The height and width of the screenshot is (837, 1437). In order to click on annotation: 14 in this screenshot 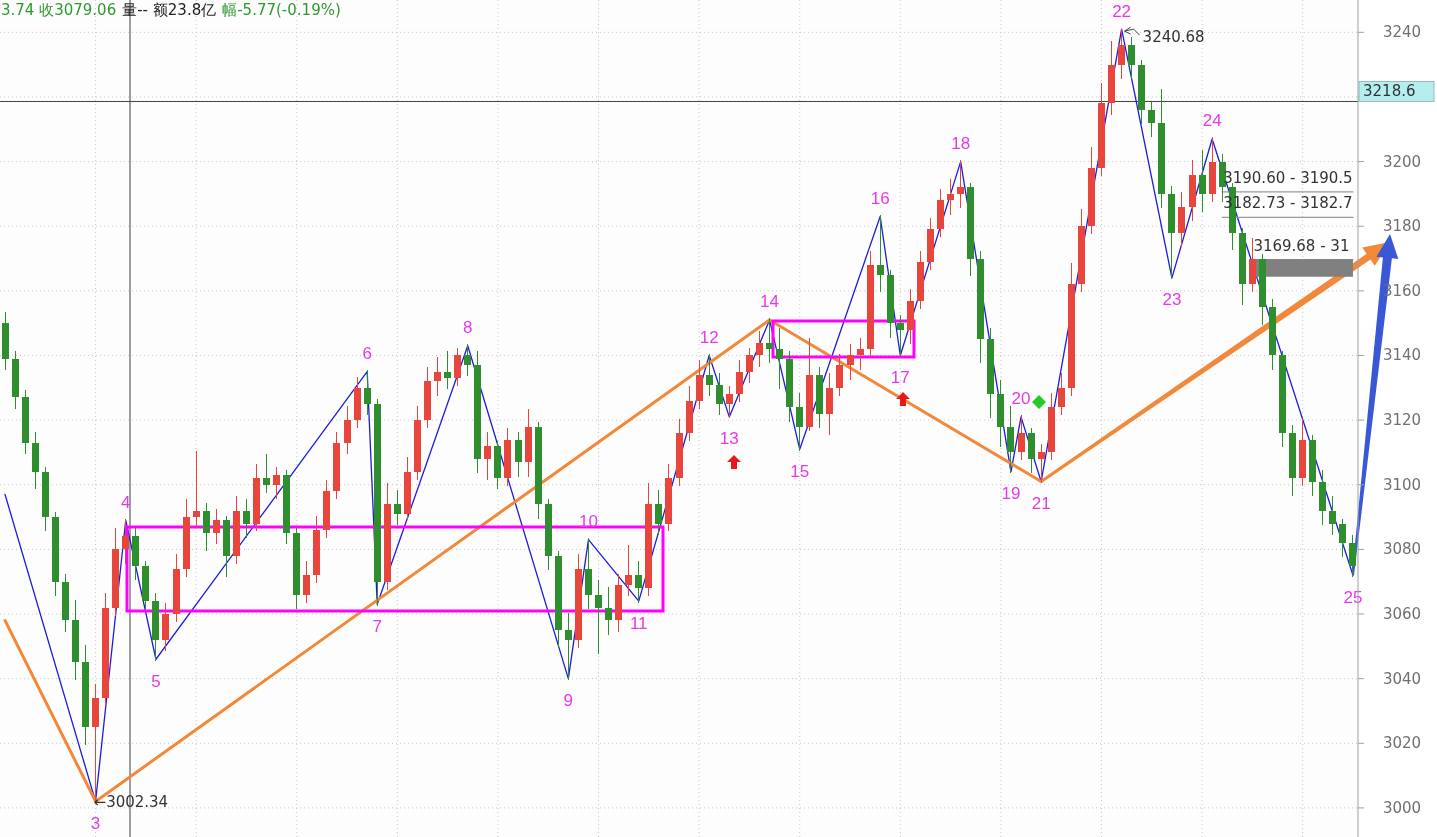, I will do `click(769, 302)`.